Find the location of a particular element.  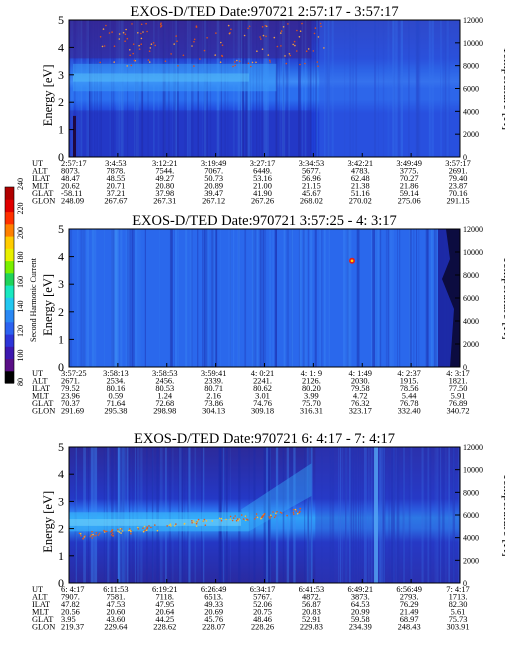

orbit-value: 323.17 is located at coordinates (360, 411).